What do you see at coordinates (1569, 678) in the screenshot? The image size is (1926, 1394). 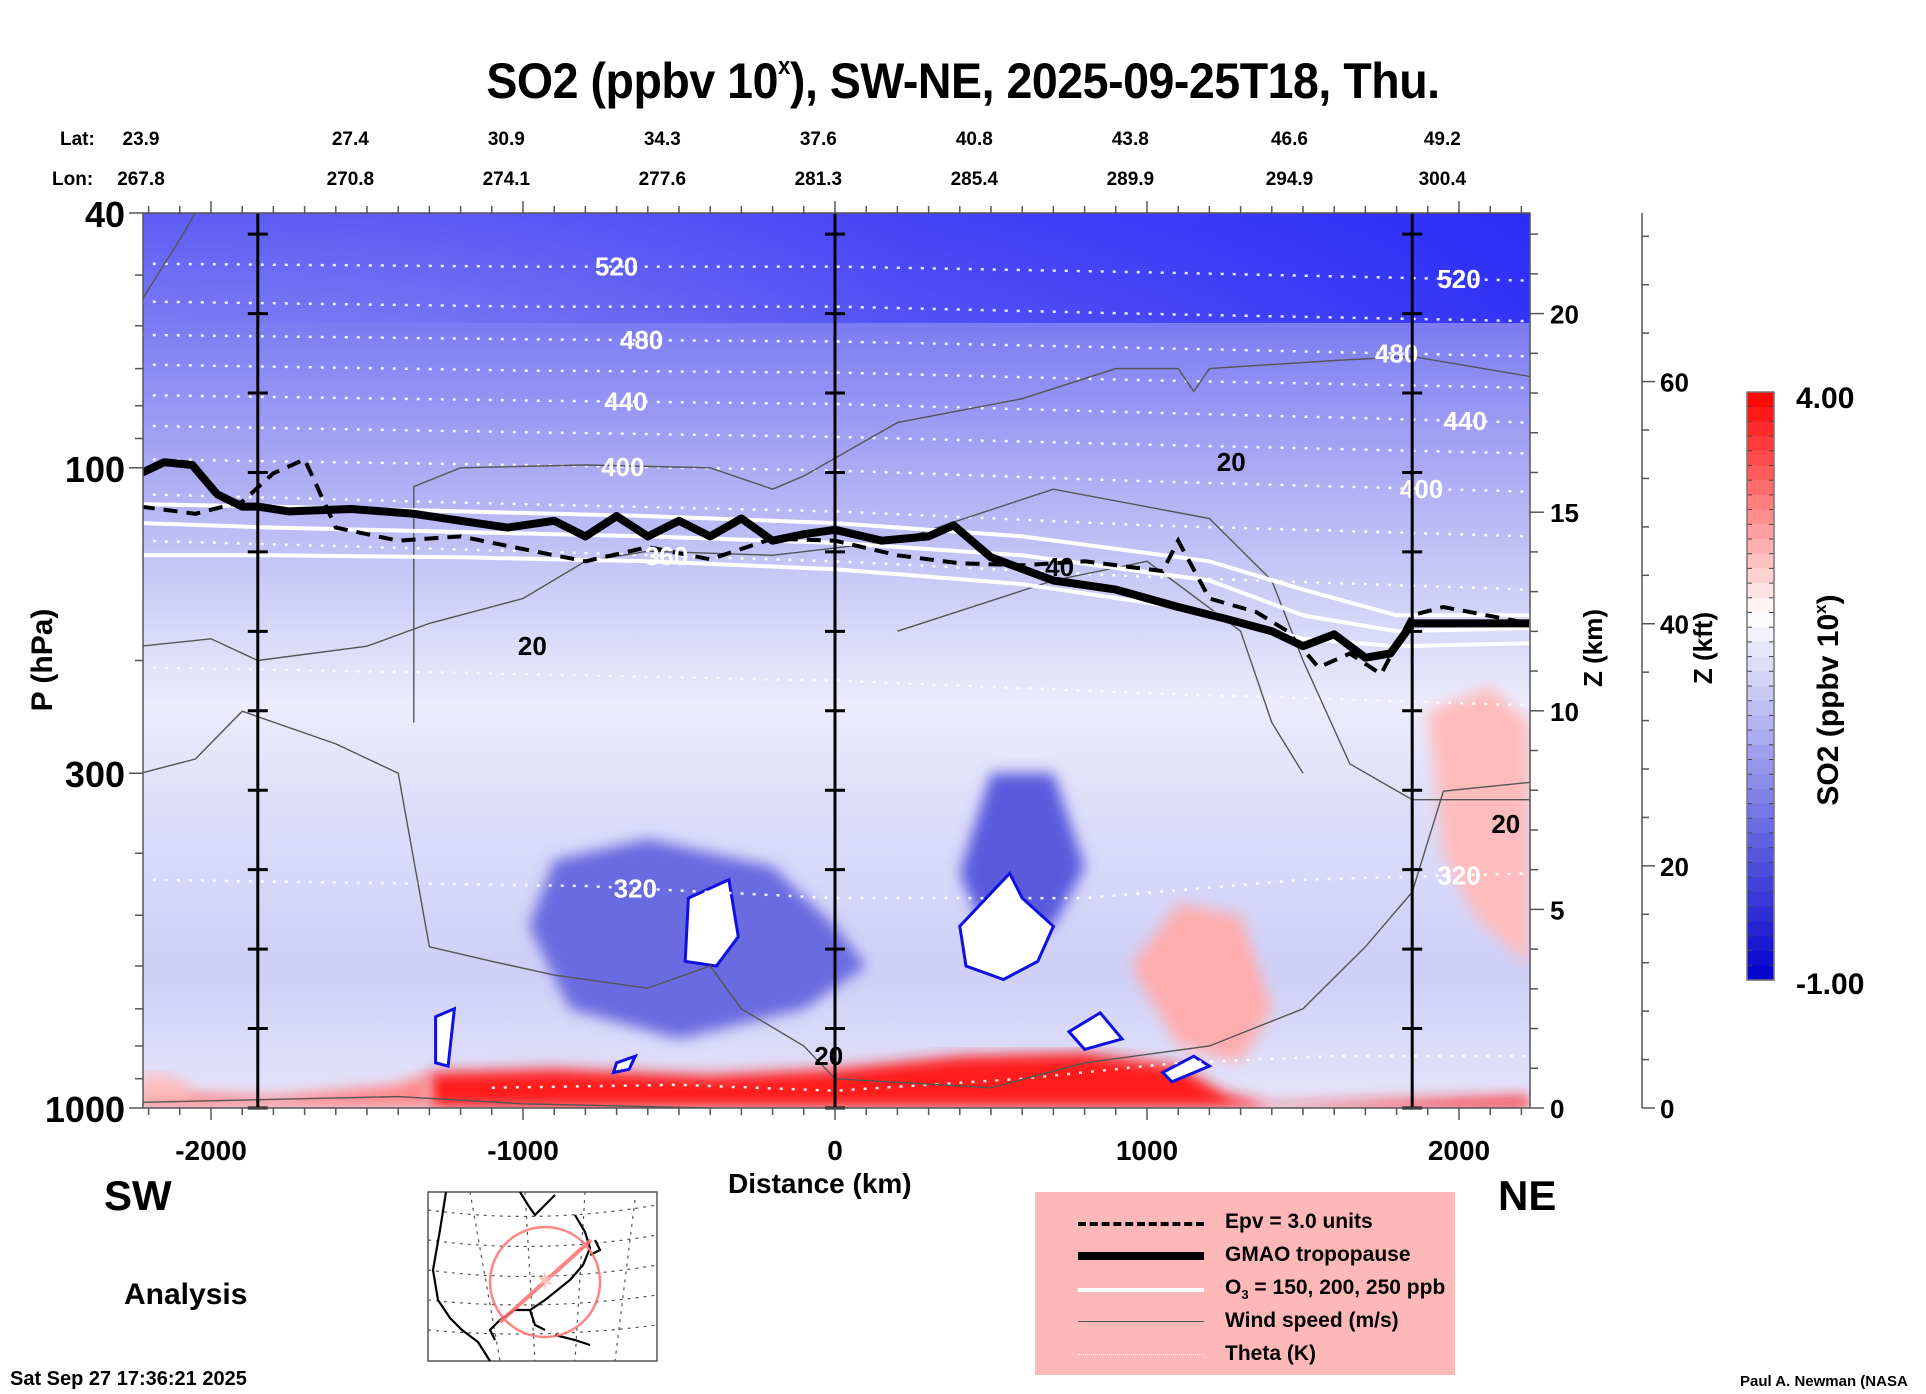 I see `z-km-axis: 0 5 10 15 20 Z (km)` at bounding box center [1569, 678].